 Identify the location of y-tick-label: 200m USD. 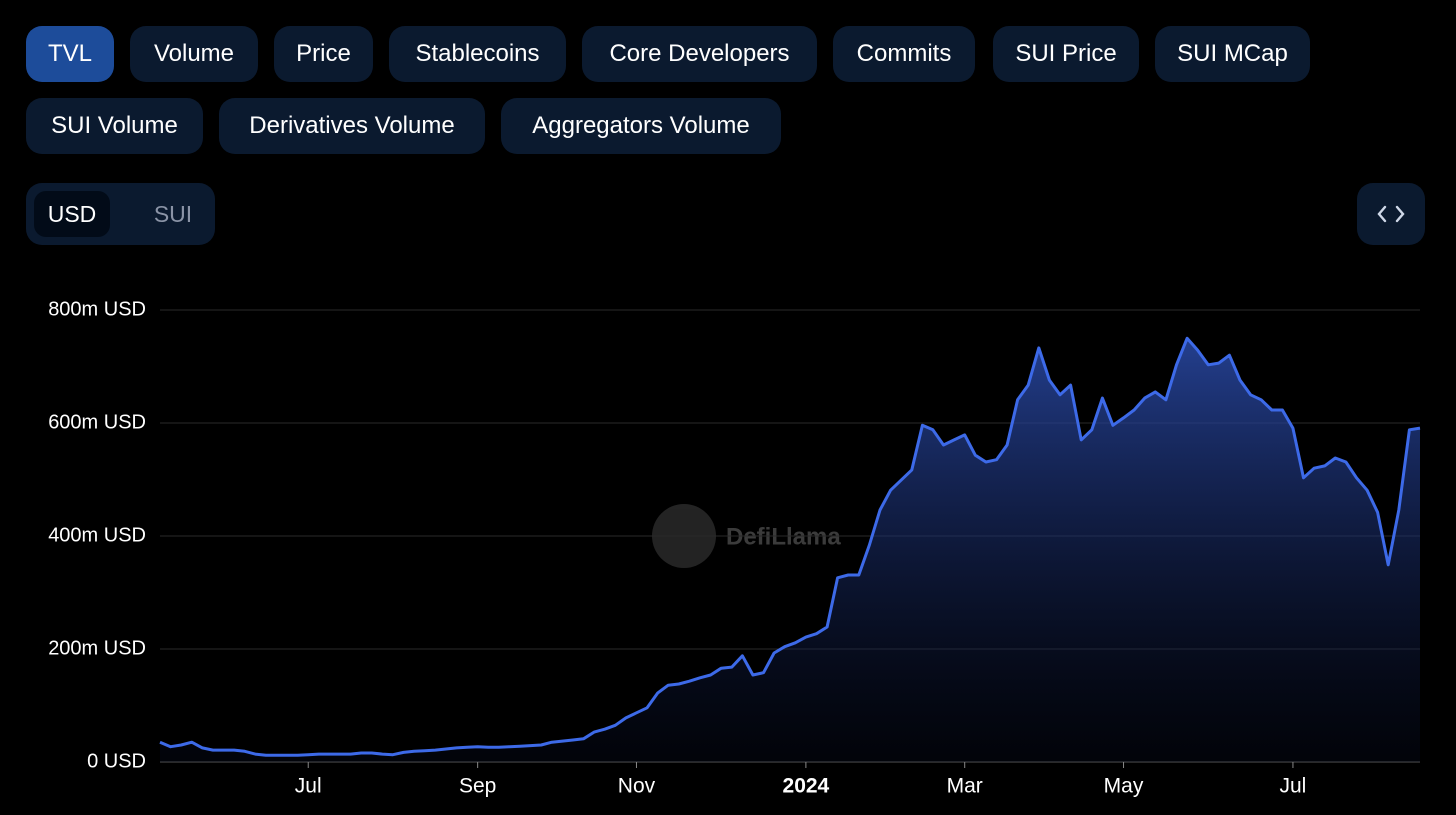
(97, 648).